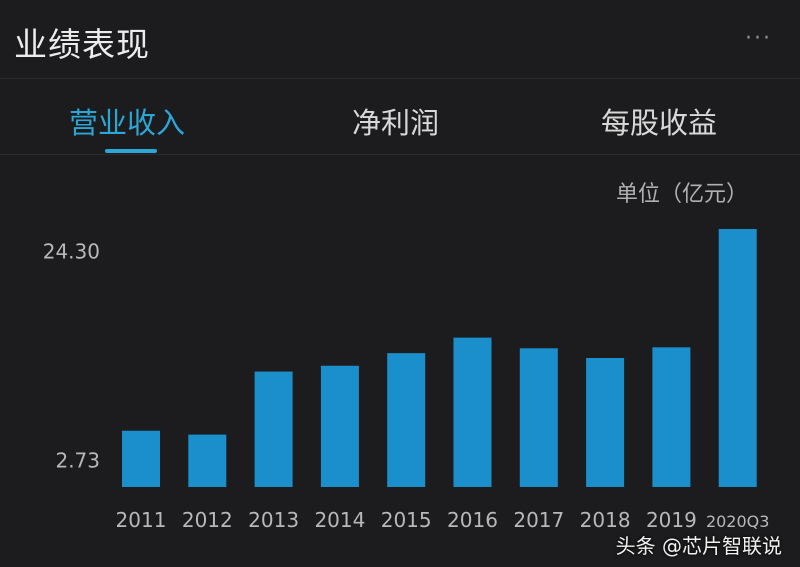 Image resolution: width=800 pixels, height=567 pixels. I want to click on bar-2011, so click(141, 458).